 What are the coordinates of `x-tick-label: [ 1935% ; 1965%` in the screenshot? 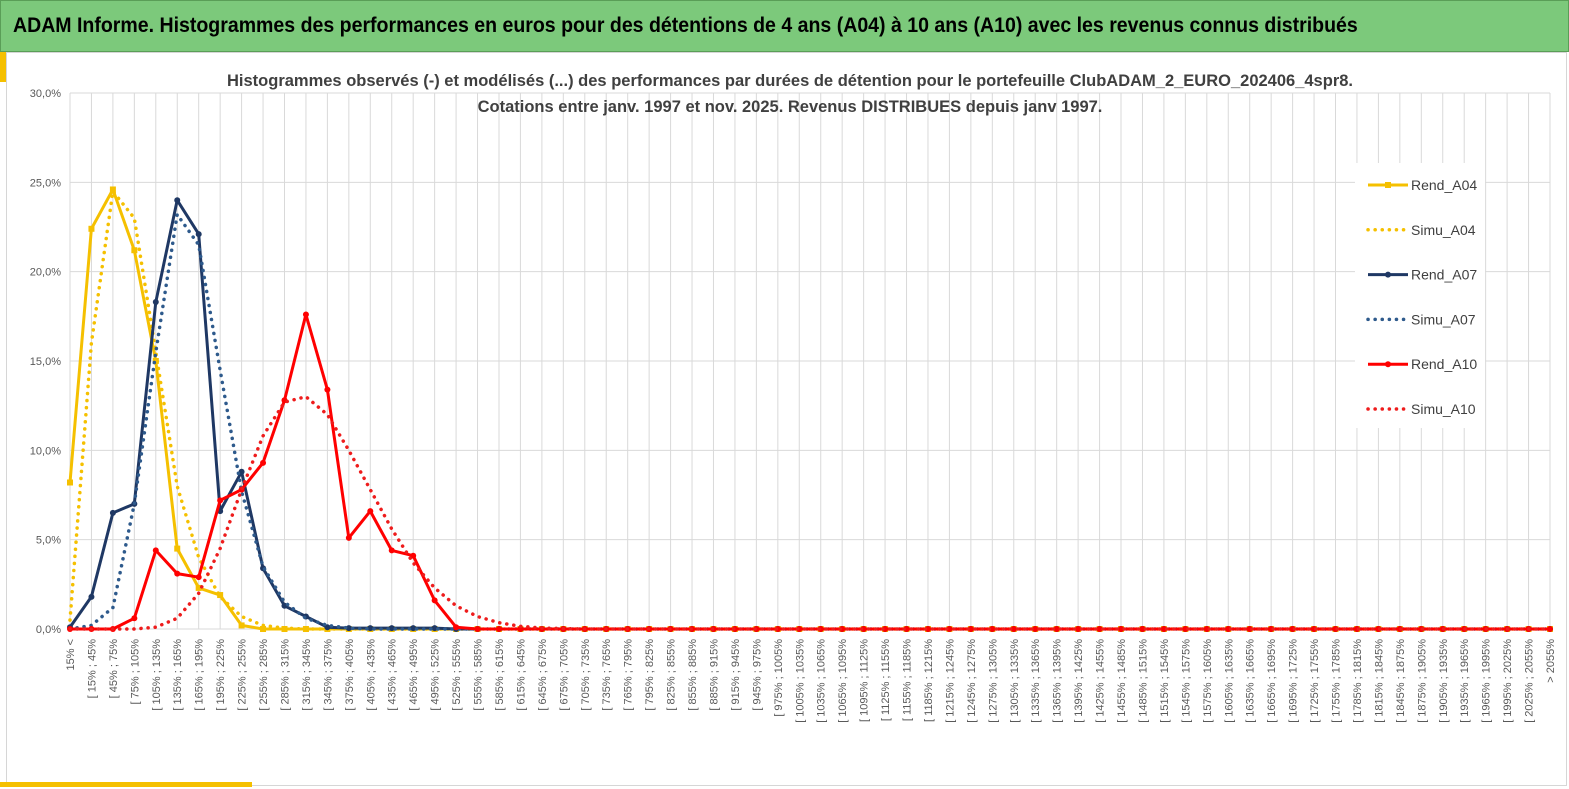 It's located at (1465, 681).